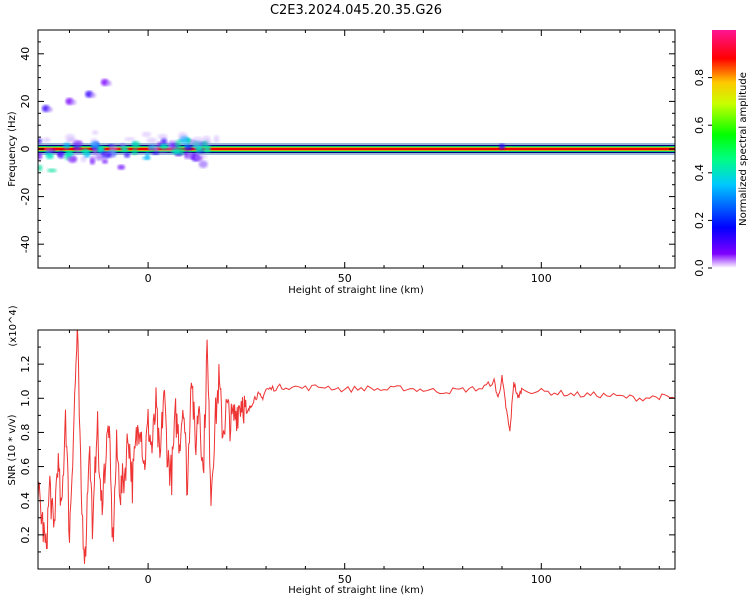 The image size is (750, 600). I want to click on colorbar-tick-label: 0.6, so click(699, 125).